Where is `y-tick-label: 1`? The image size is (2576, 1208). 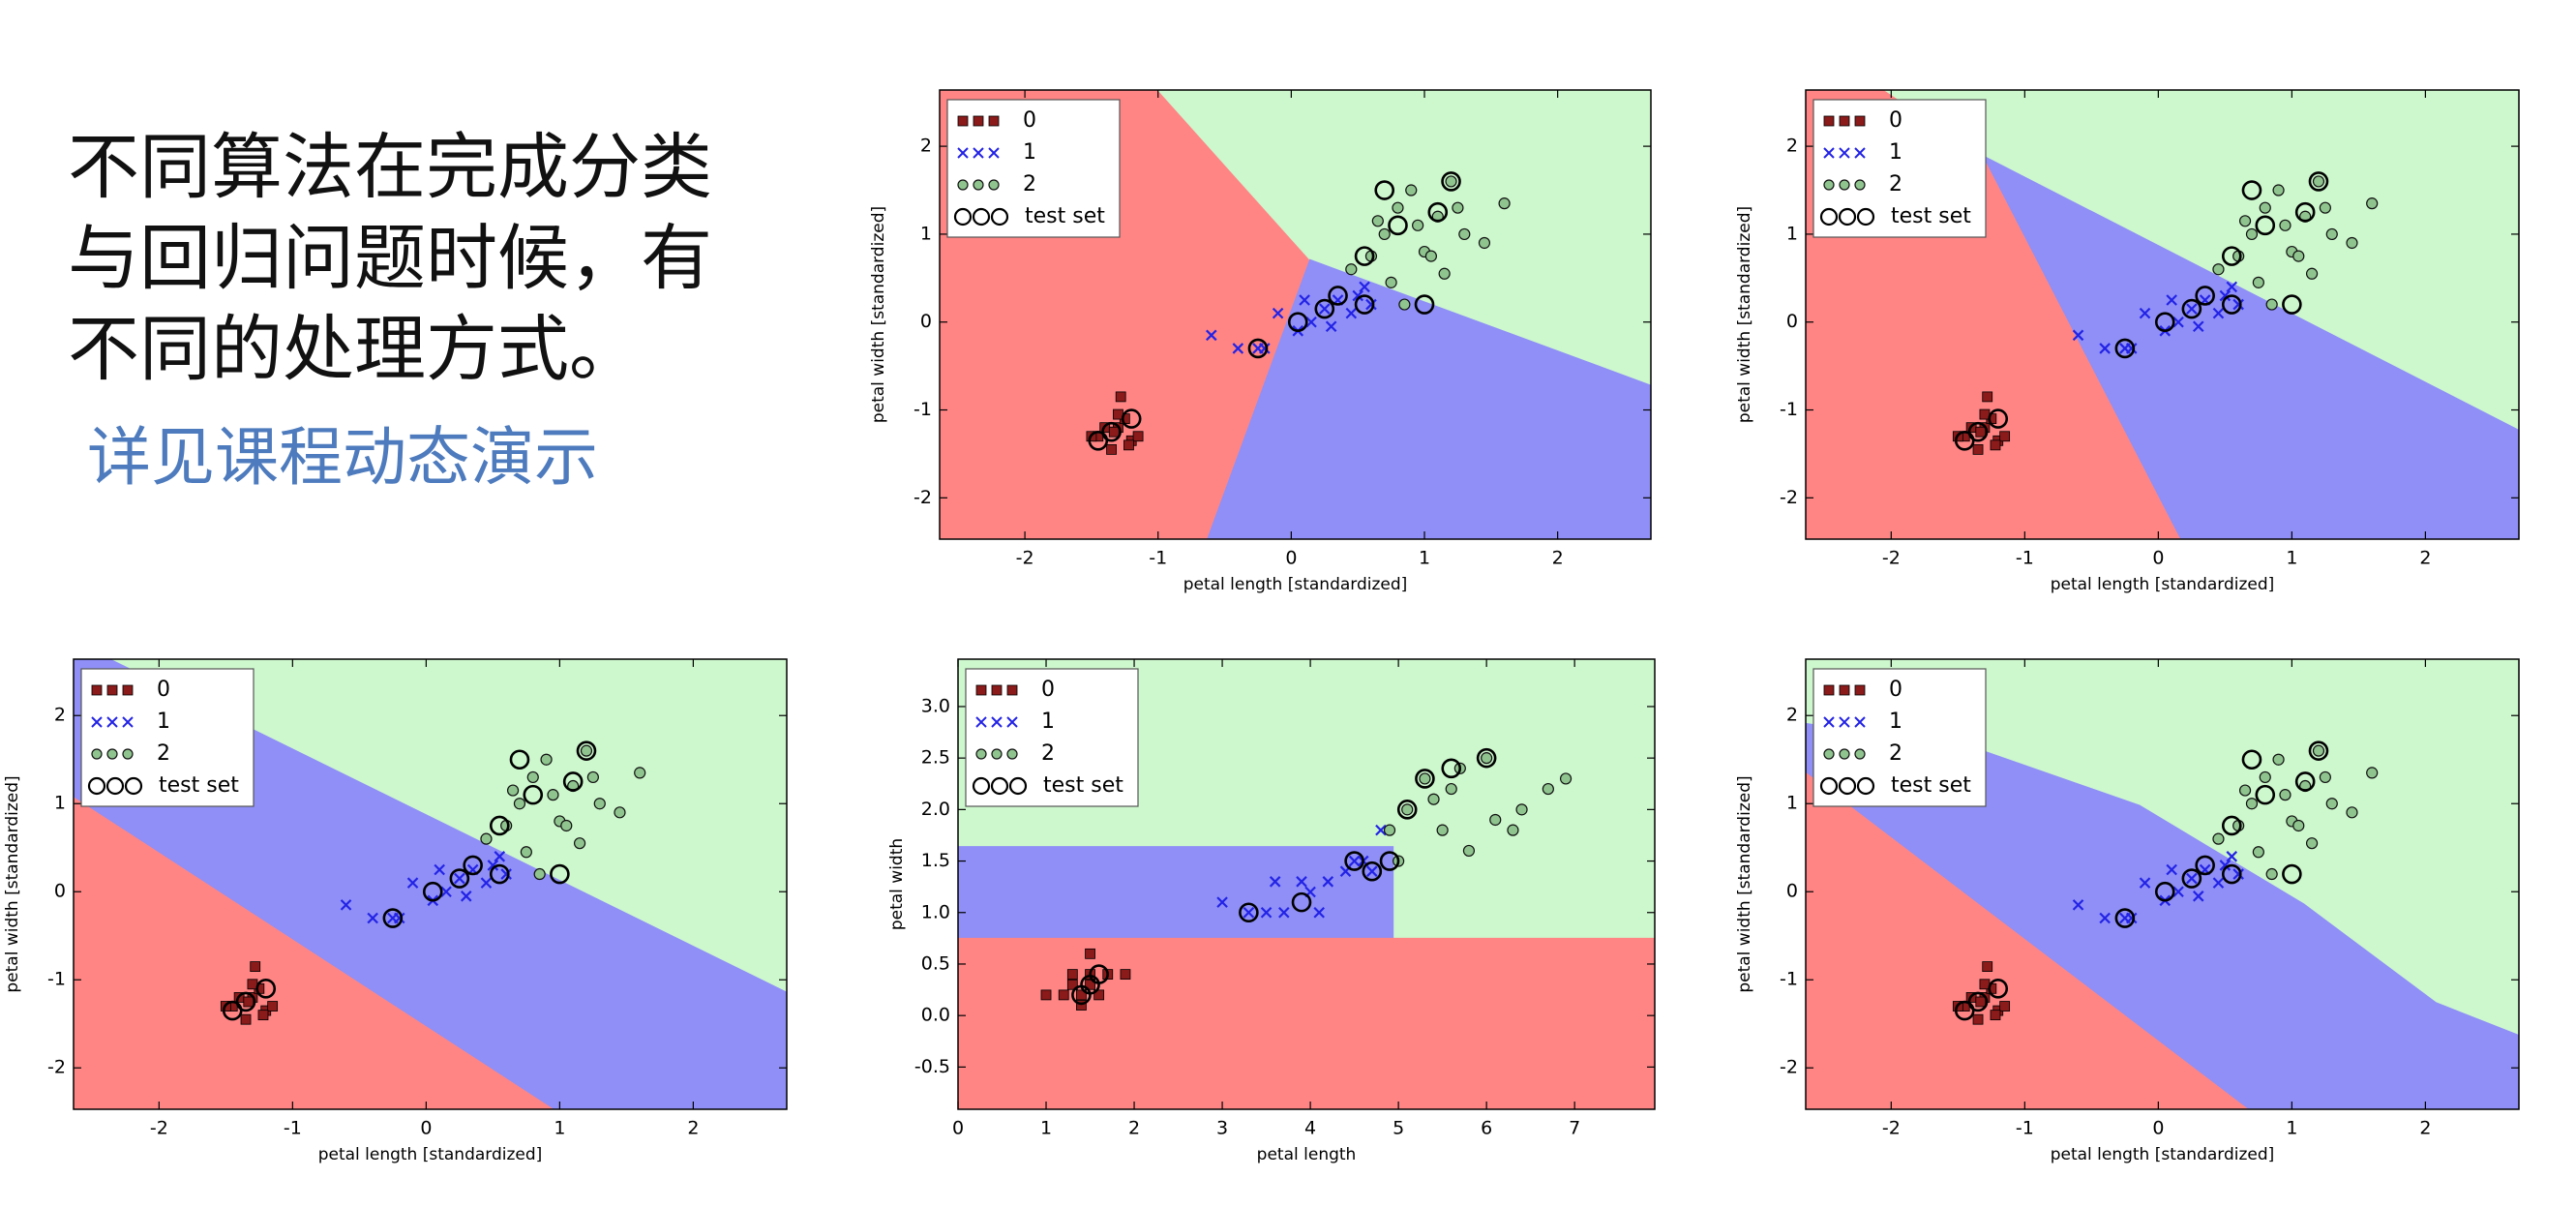 y-tick-label: 1 is located at coordinates (926, 233).